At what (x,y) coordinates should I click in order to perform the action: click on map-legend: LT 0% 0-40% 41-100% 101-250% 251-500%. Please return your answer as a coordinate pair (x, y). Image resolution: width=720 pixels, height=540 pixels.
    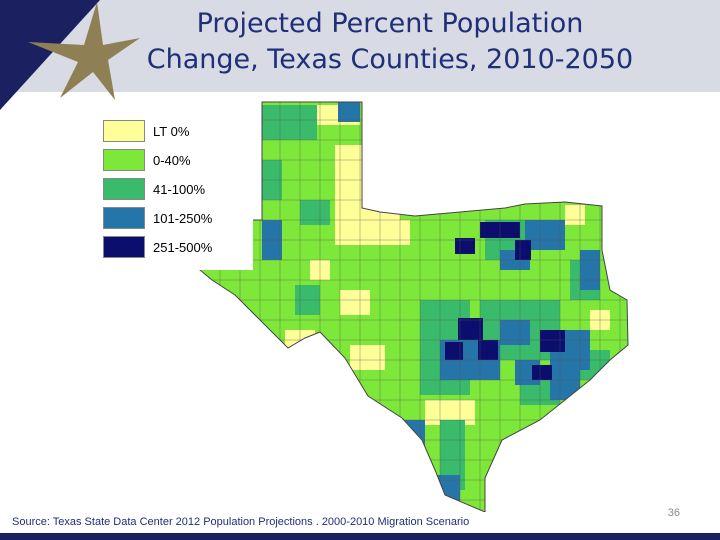
    Looking at the image, I should click on (178, 195).